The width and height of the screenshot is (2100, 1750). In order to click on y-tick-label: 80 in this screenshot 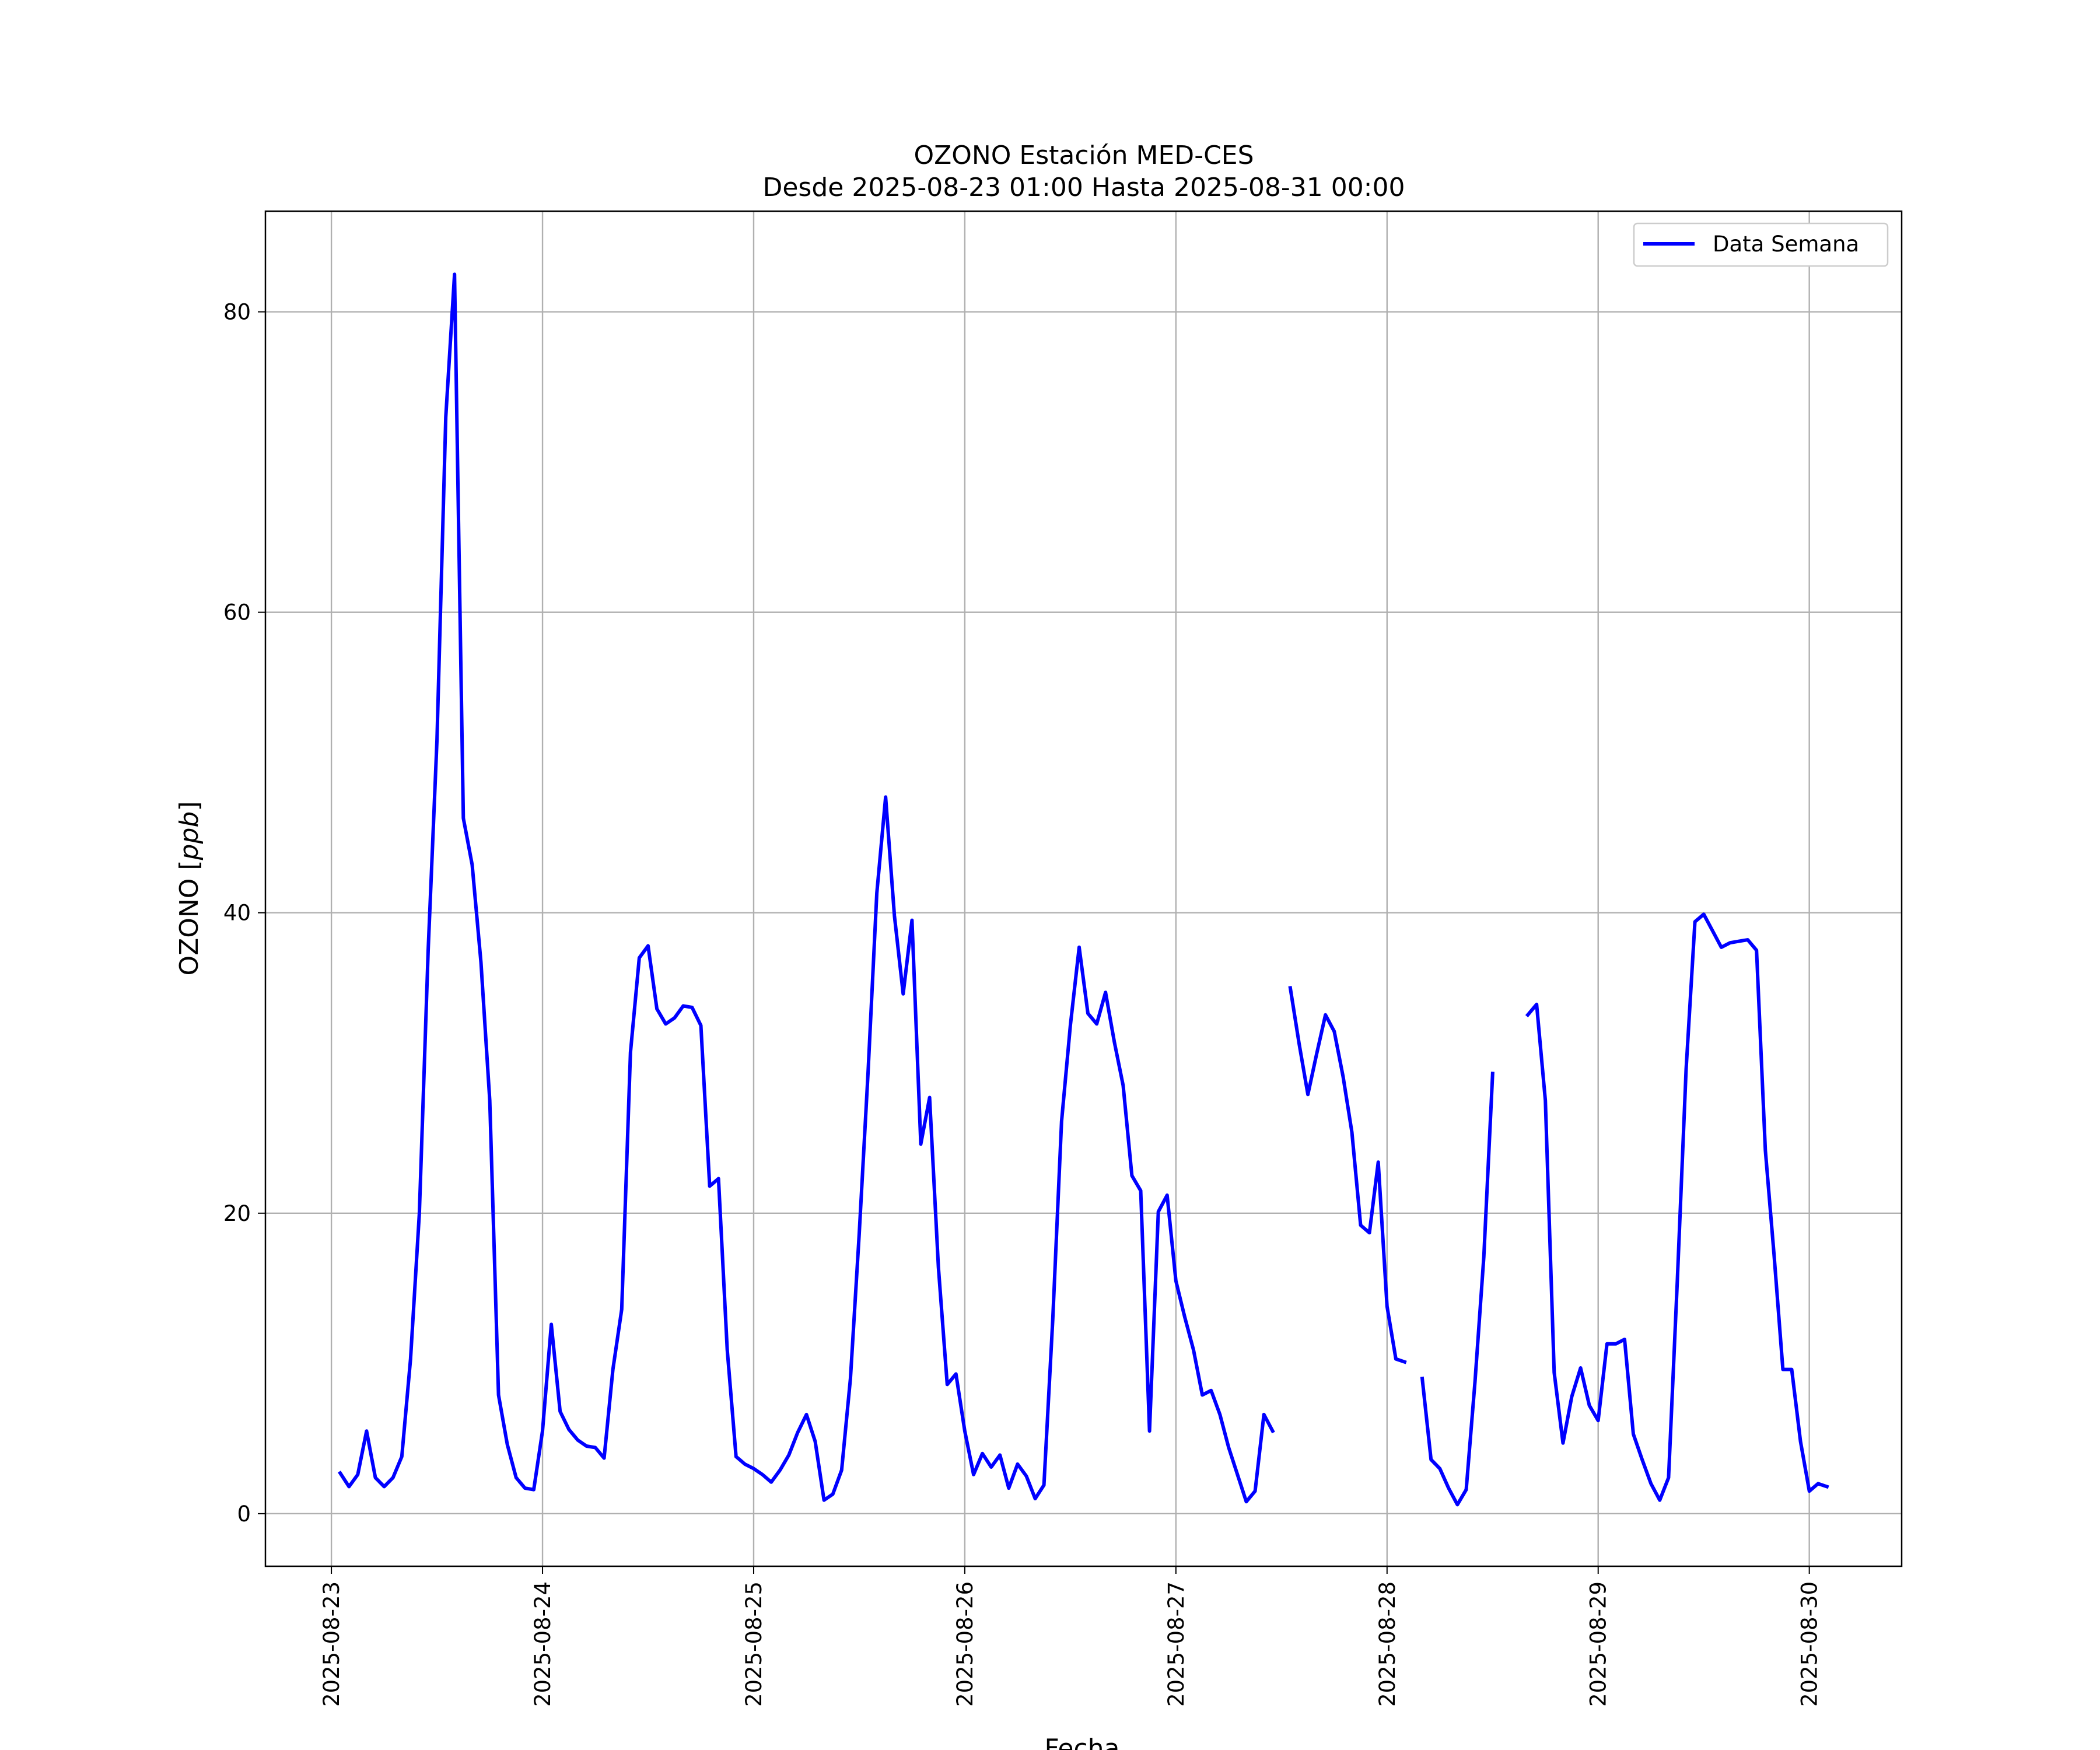, I will do `click(237, 312)`.